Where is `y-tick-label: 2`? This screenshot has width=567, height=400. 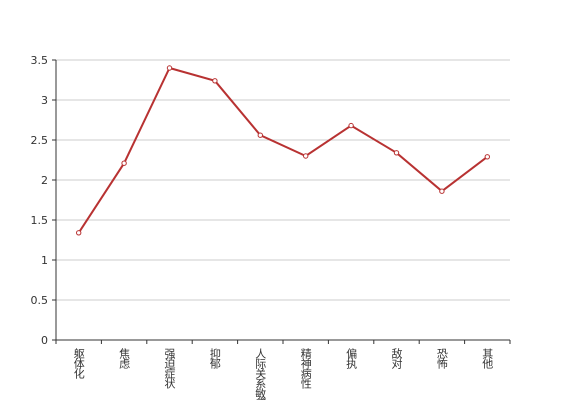
y-tick-label: 2 is located at coordinates (44, 180).